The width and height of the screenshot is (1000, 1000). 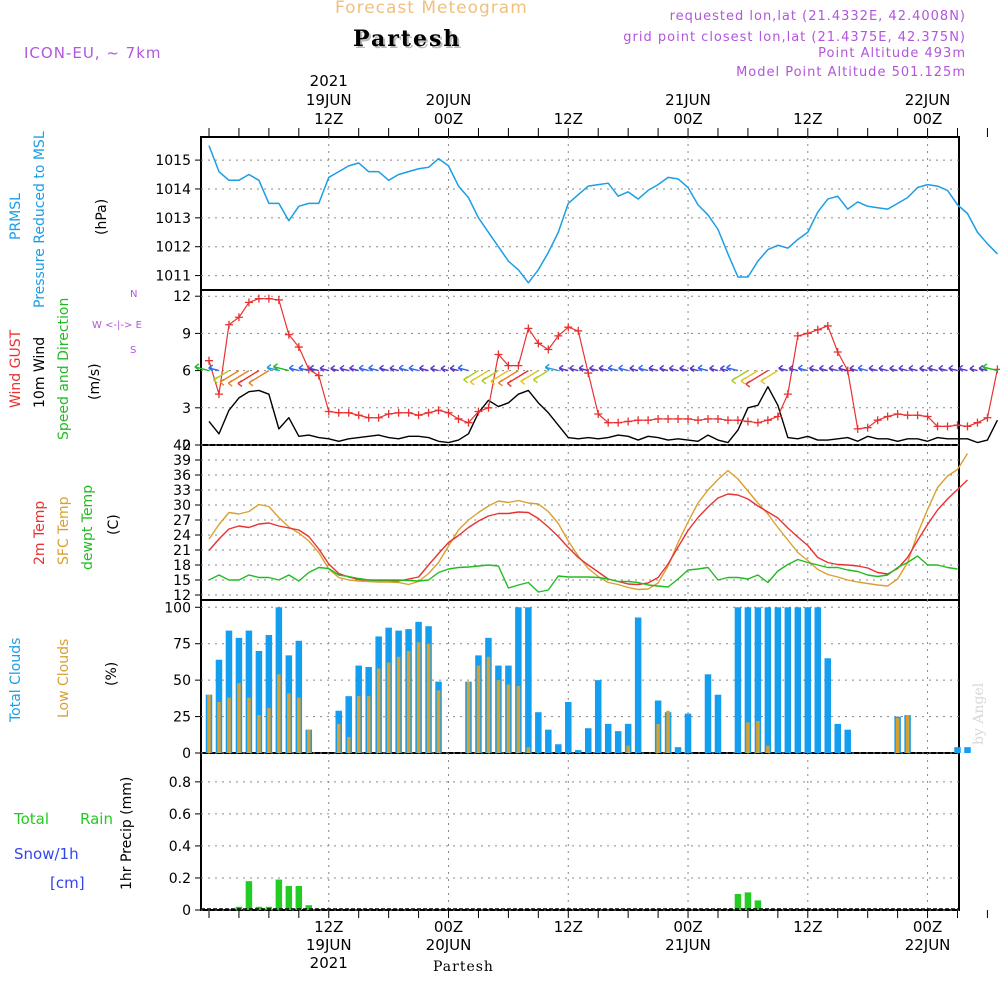 I want to click on point-altitude: Point Altitude 493m, so click(x=892, y=53).